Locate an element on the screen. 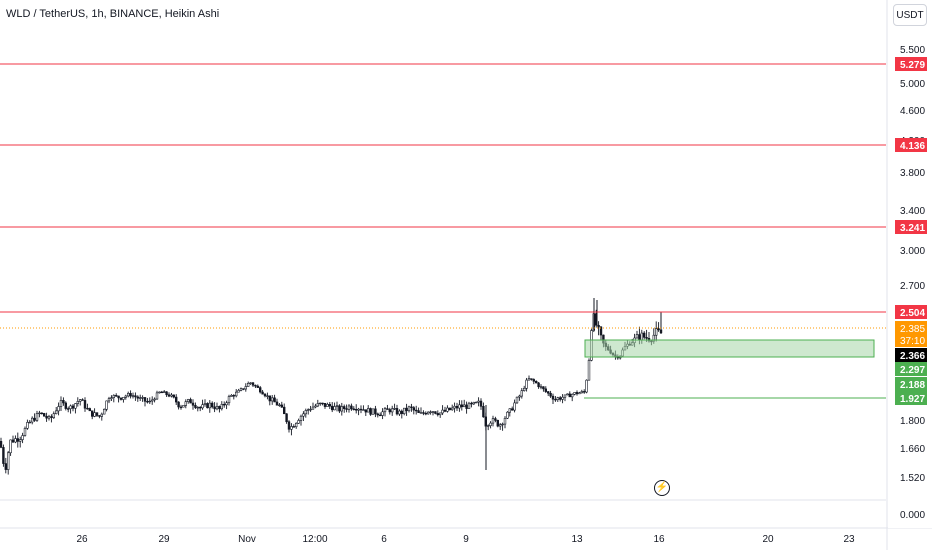 The image size is (932, 550). support-badge: 1.927 is located at coordinates (912, 399).